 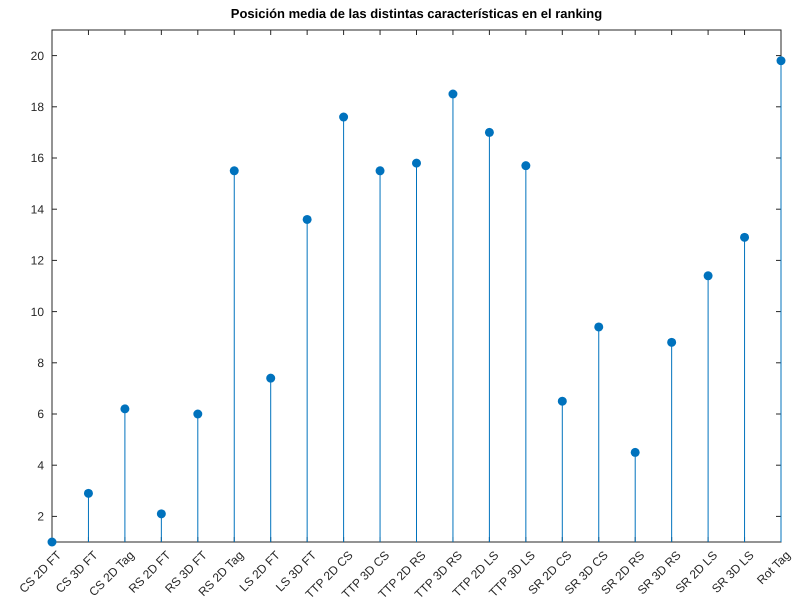 What do you see at coordinates (40, 363) in the screenshot?
I see `y-tick-label: 8` at bounding box center [40, 363].